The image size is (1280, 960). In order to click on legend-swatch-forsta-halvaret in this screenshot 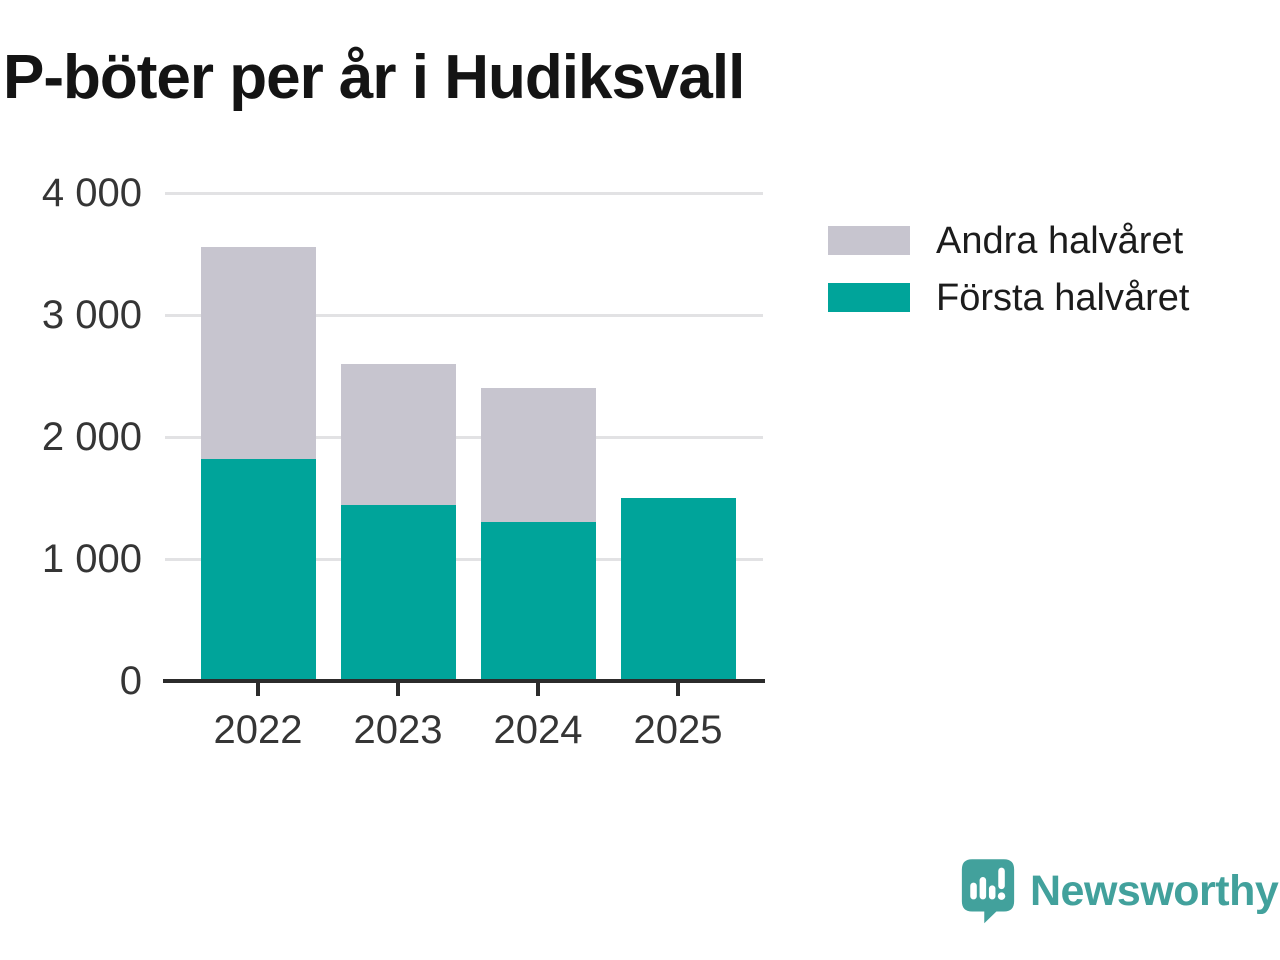, I will do `click(869, 297)`.